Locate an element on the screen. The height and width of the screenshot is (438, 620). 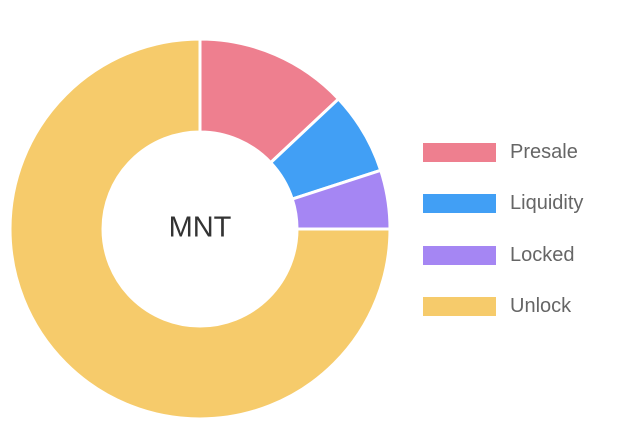
legend-item-liquidity: Liquidity is located at coordinates (518, 204).